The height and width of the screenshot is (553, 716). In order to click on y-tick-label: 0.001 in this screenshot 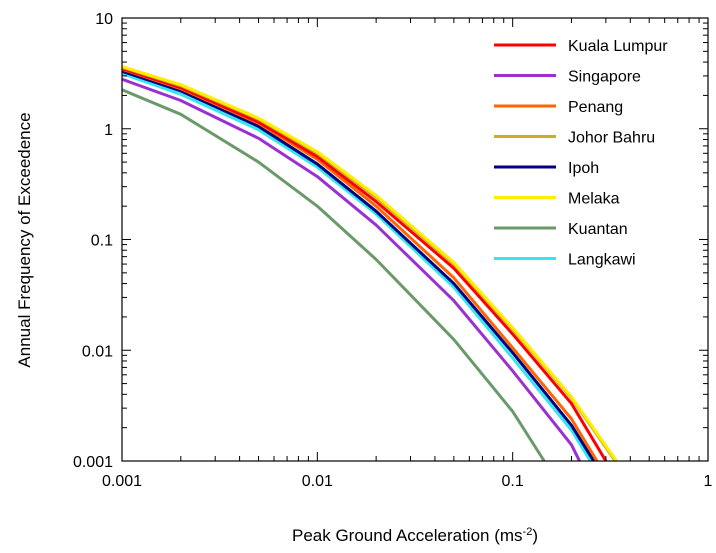, I will do `click(93, 462)`.